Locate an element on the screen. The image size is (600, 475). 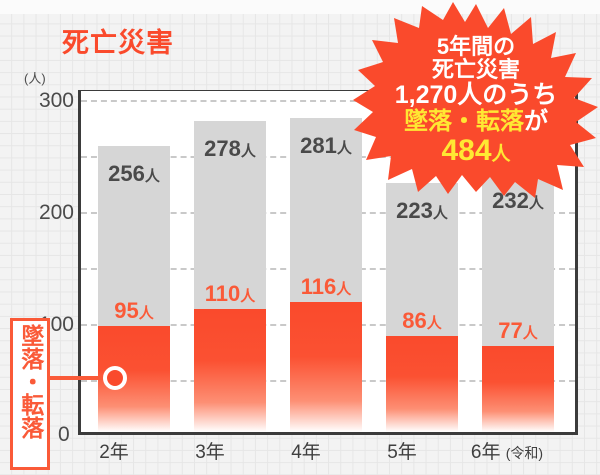
bar-group-1: 256人 95人 is located at coordinates (134, 261).